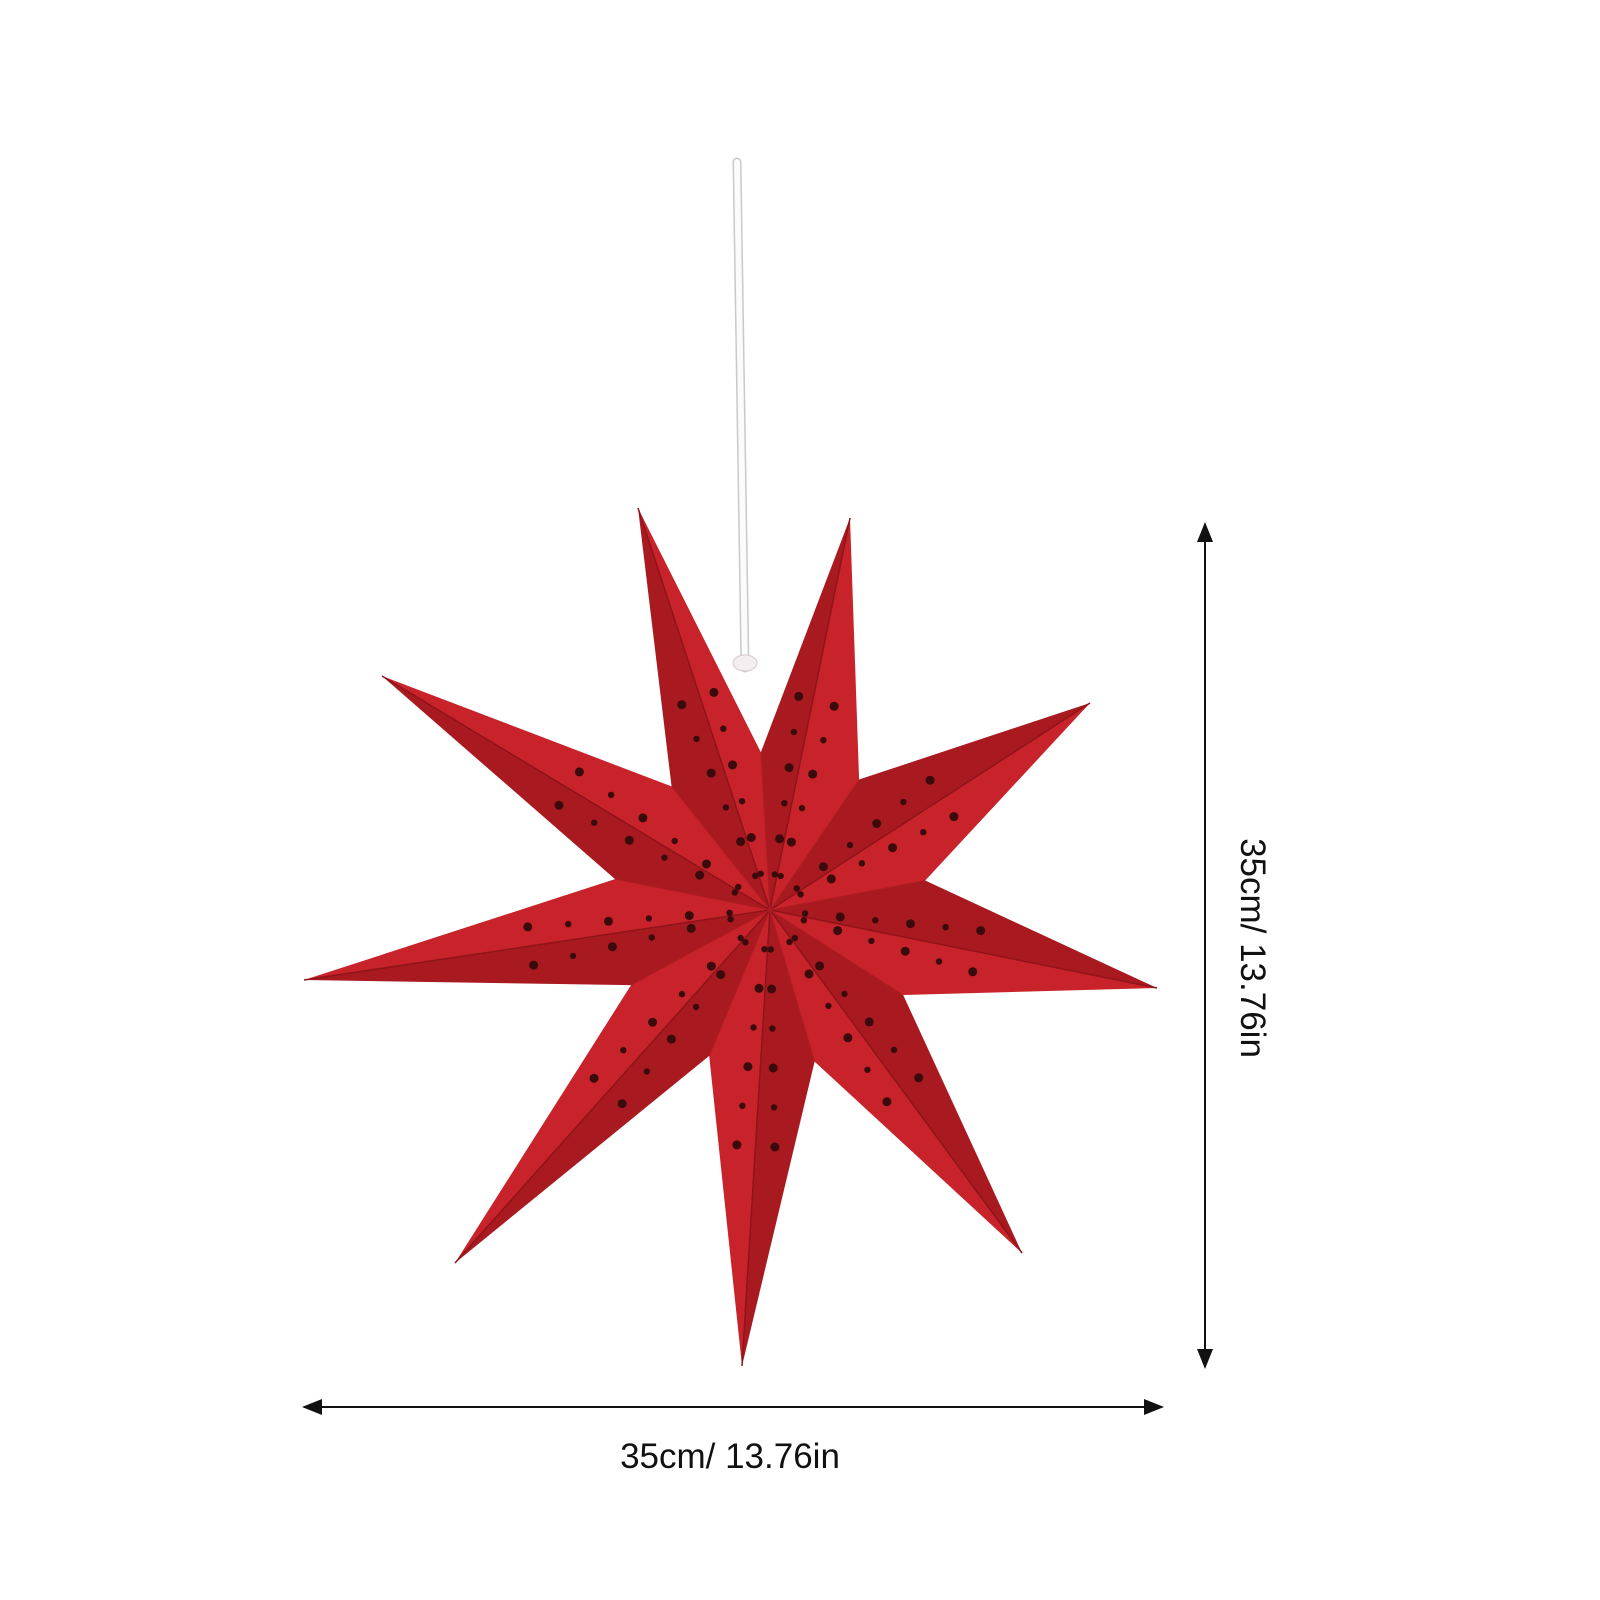  I want to click on height-label: 35cm/ 13.76in, so click(1252, 948).